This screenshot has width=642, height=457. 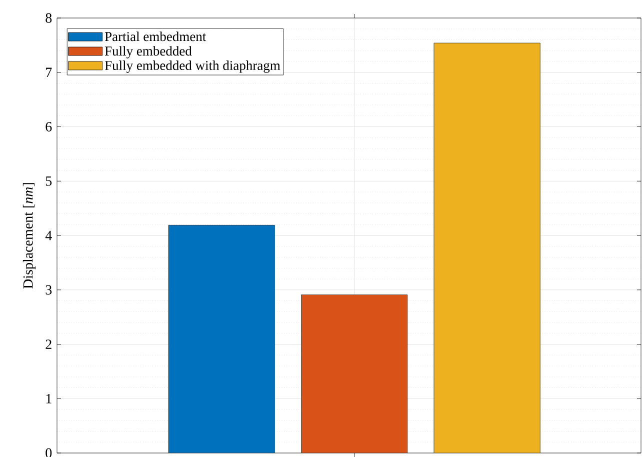 I want to click on y-axis-title: Displacement [nm], so click(x=29, y=236).